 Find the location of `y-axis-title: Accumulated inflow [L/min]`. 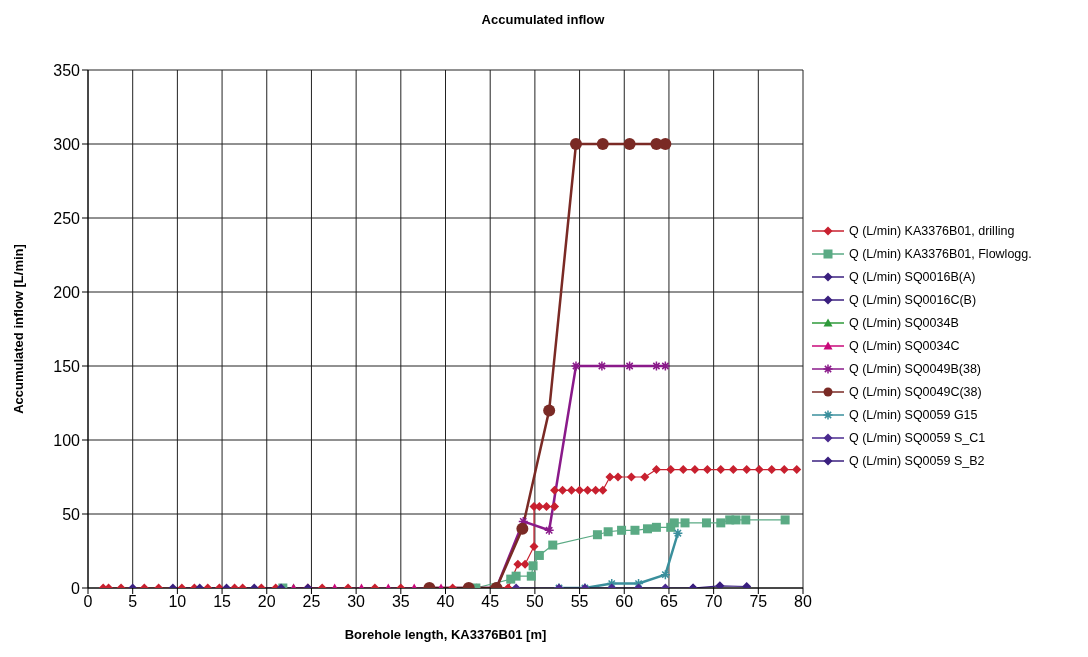

y-axis-title: Accumulated inflow [L/min] is located at coordinates (18, 329).